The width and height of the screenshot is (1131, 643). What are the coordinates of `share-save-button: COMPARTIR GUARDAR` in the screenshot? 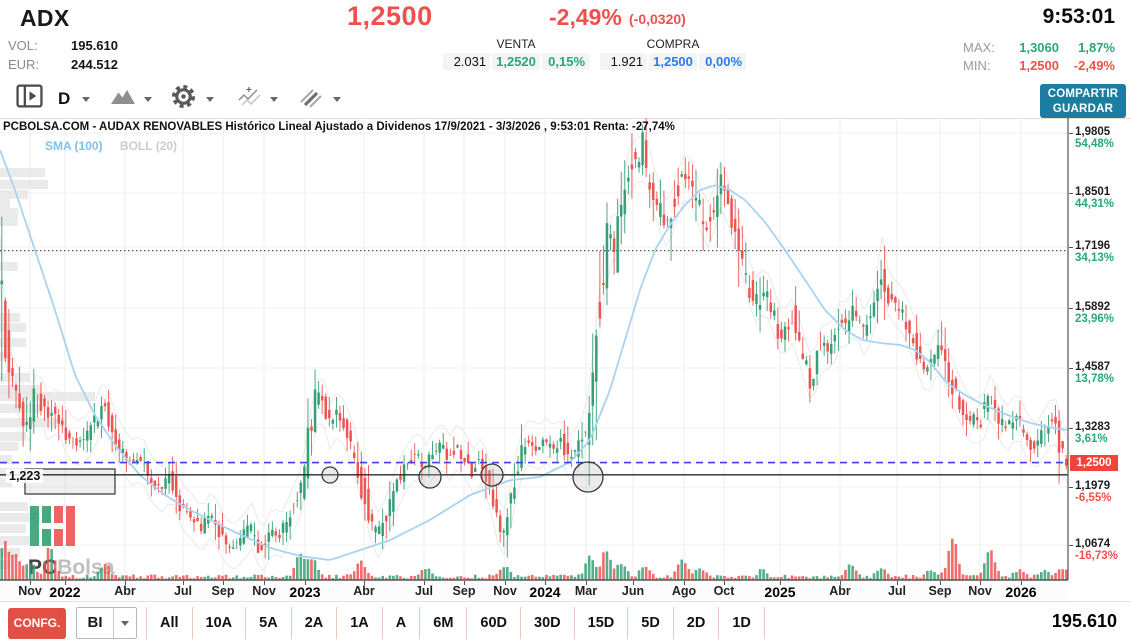 It's located at (1083, 101).